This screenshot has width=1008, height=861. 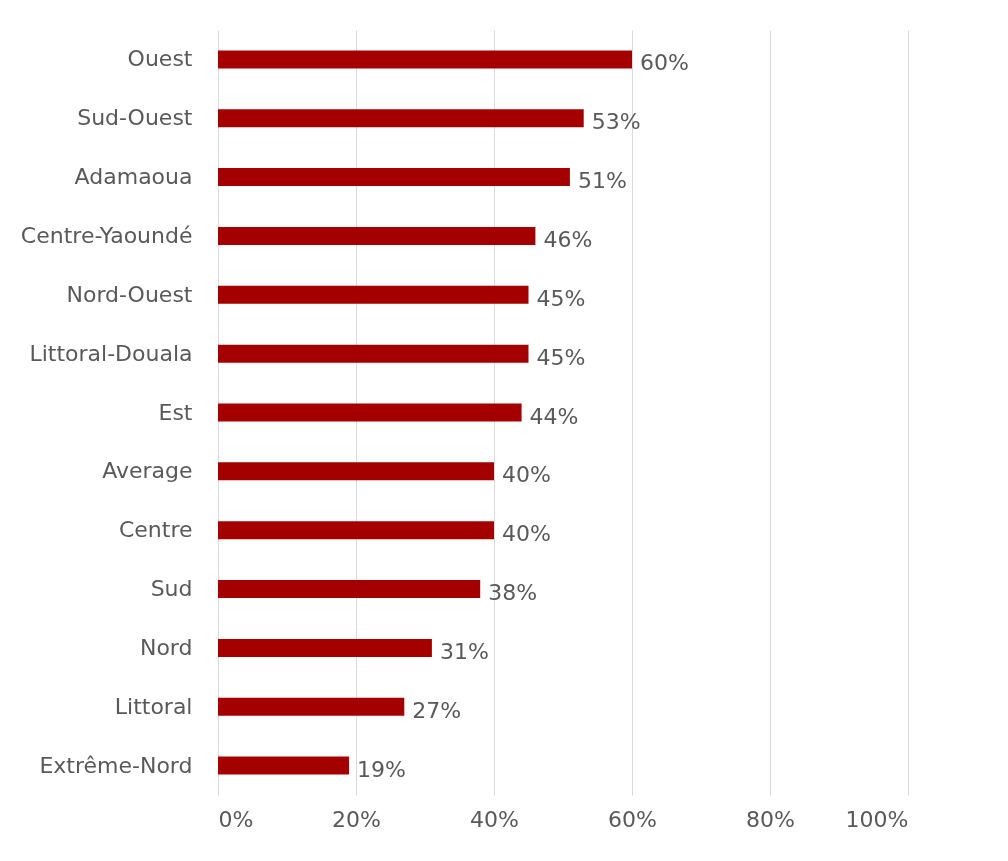 I want to click on y-tick-label: Sud, so click(x=171, y=589).